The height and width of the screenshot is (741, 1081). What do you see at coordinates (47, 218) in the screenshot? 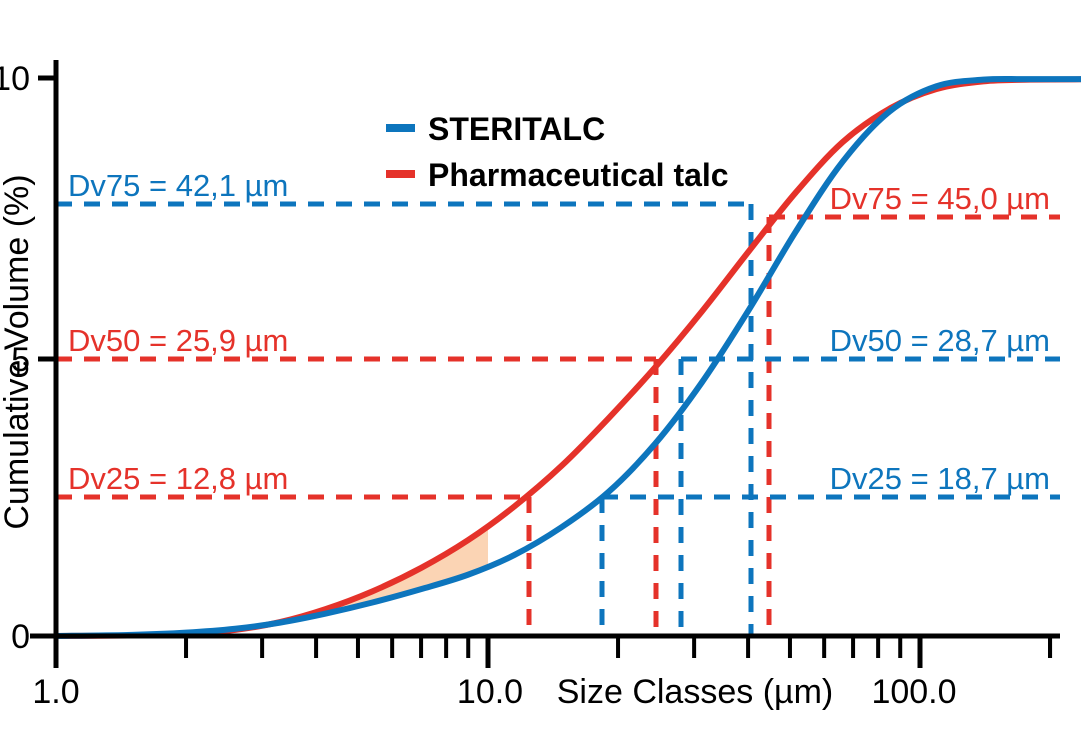
I see `y-axis-ticks` at bounding box center [47, 218].